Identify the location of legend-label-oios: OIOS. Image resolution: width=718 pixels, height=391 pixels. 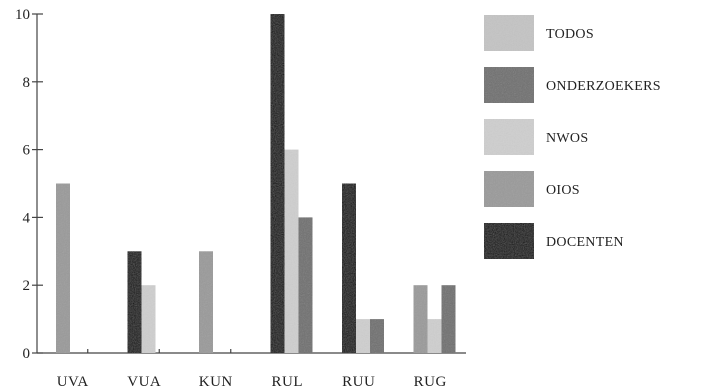
(563, 190).